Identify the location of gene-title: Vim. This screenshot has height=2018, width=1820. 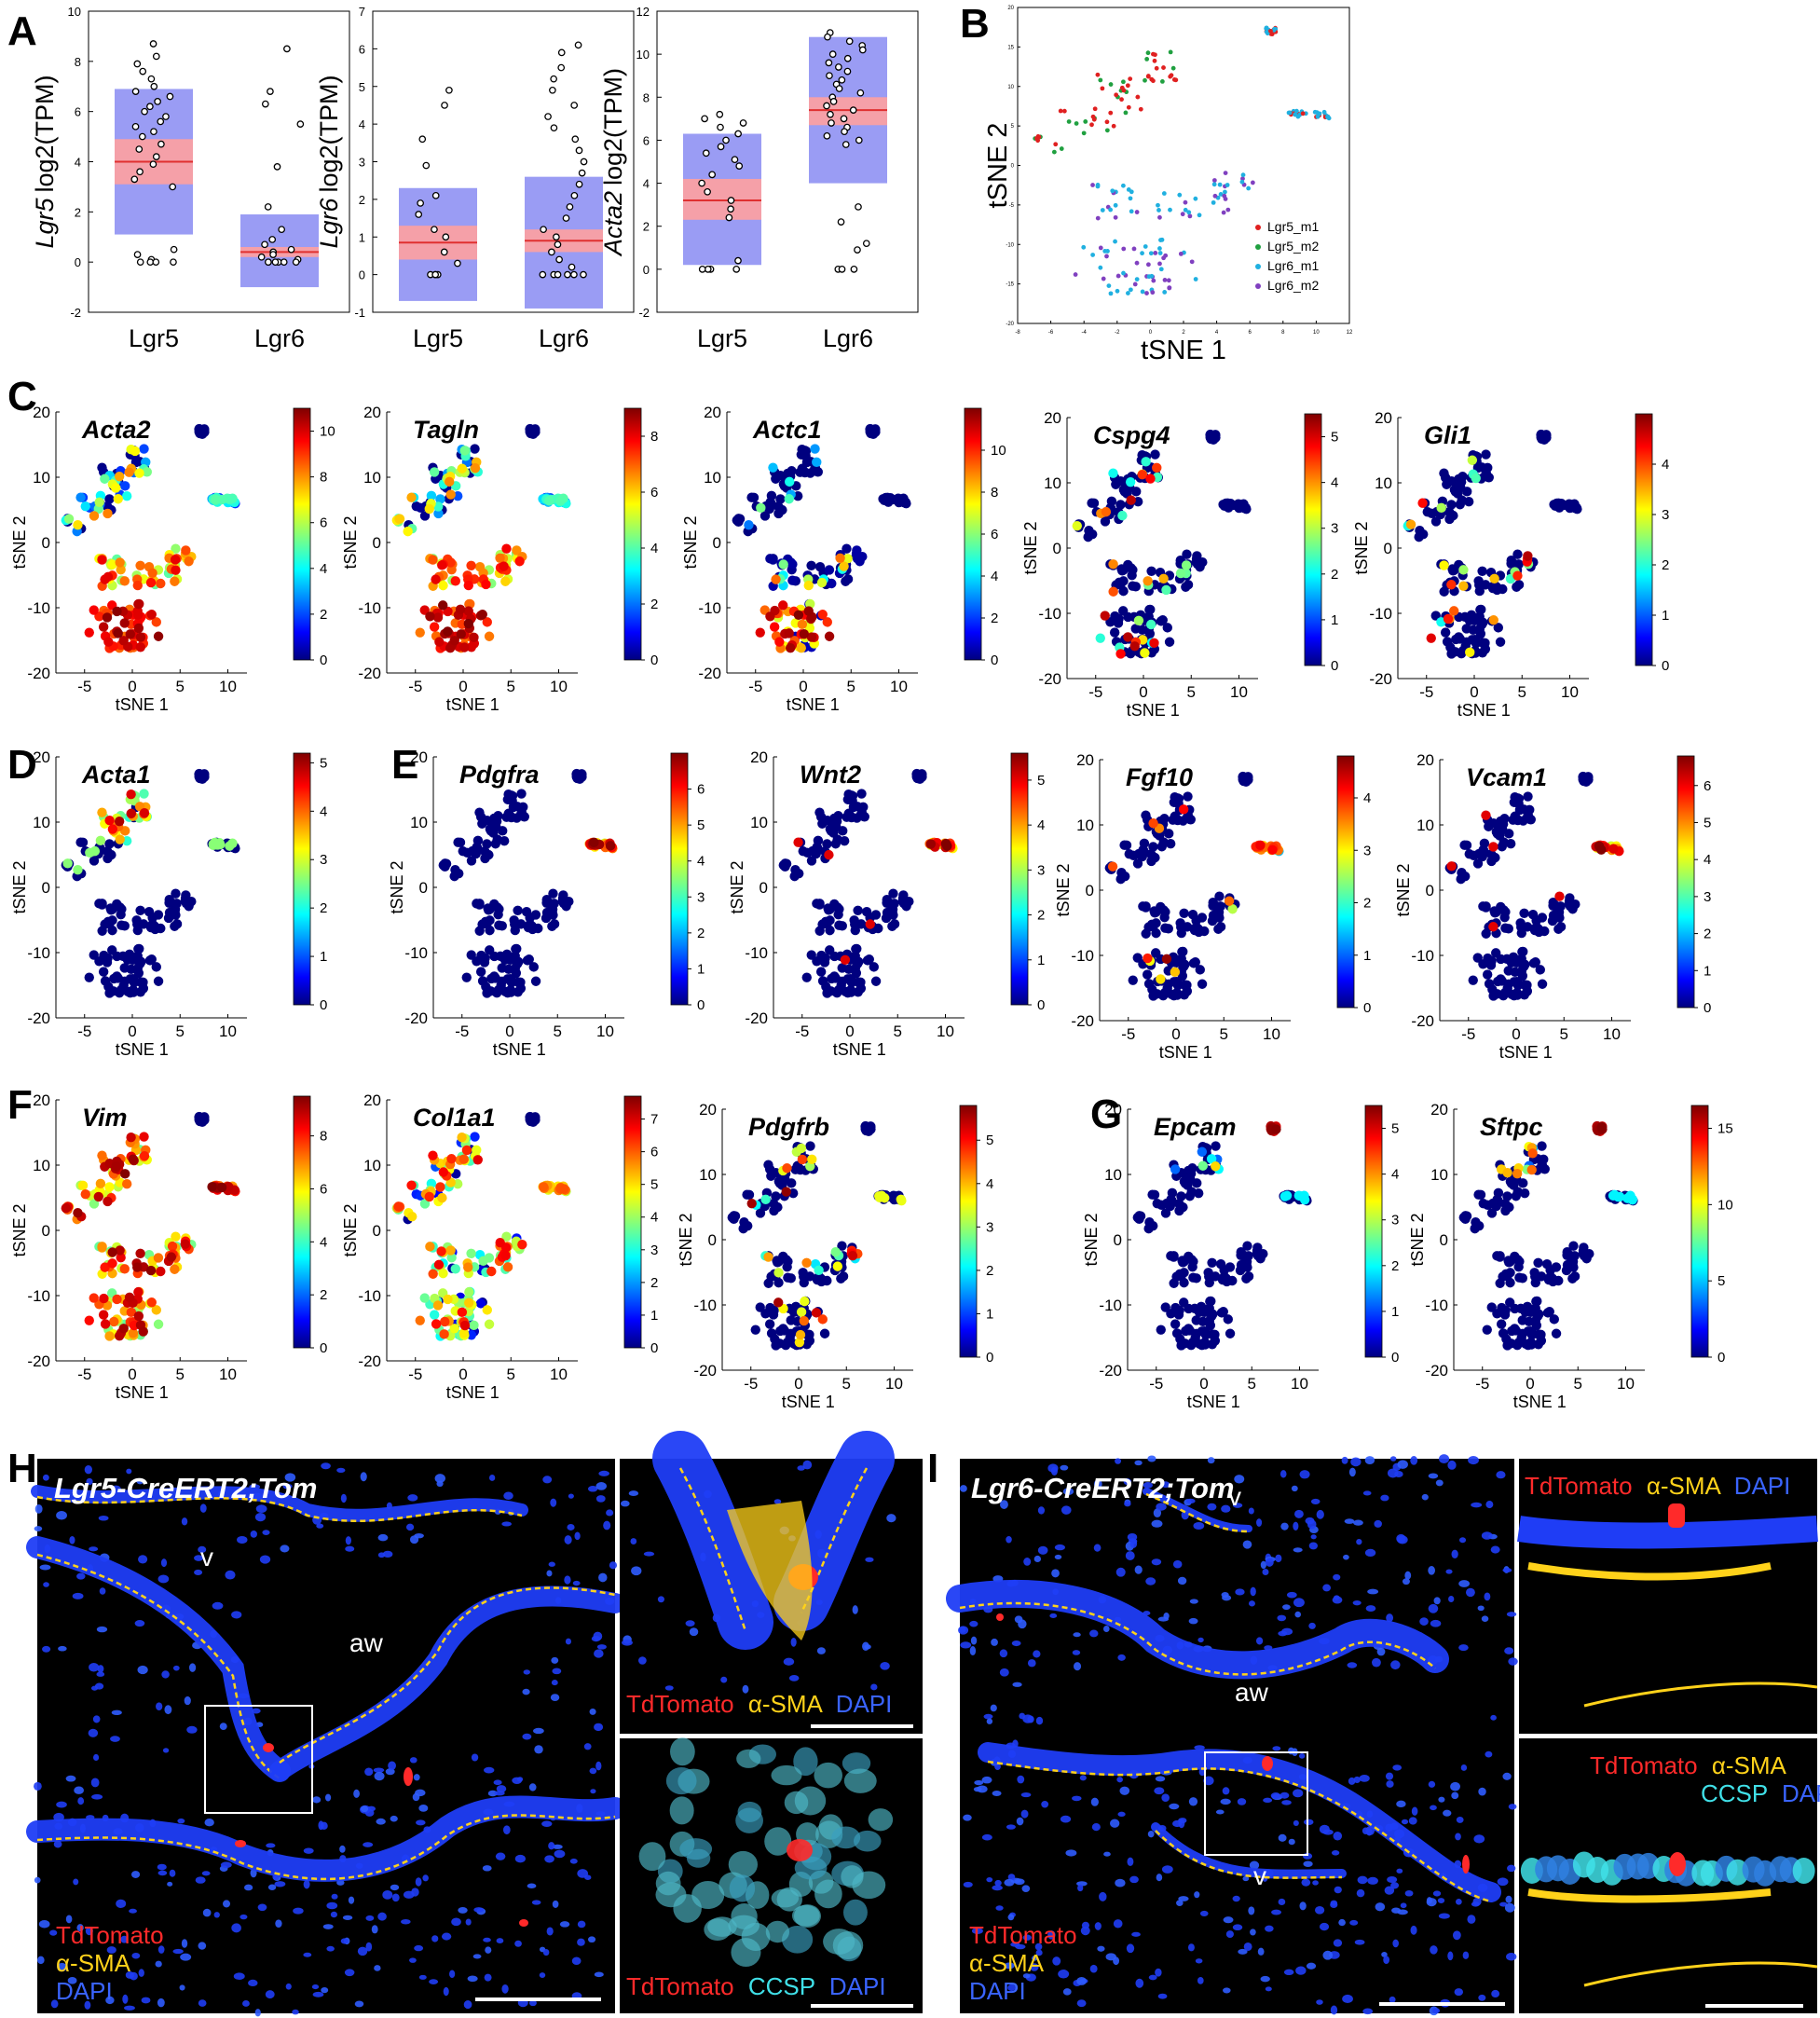
(105, 1118).